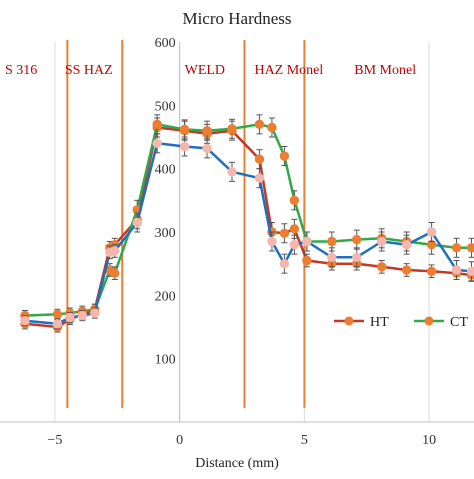 Image resolution: width=474 pixels, height=479 pixels. I want to click on legend-label: HT, so click(379, 322).